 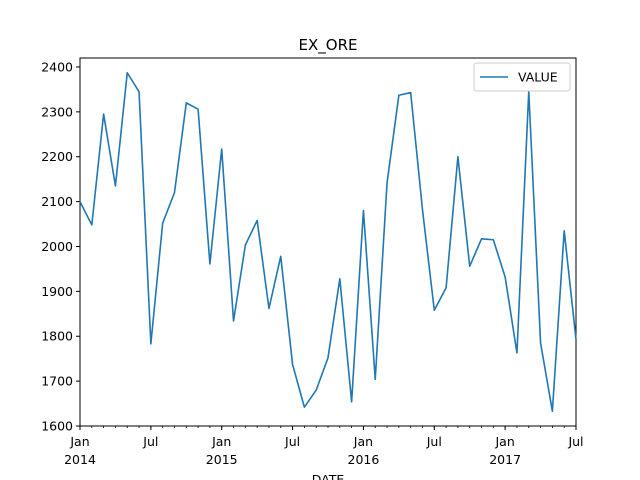 What do you see at coordinates (364, 459) in the screenshot?
I see `x-tick-year-label: 2016` at bounding box center [364, 459].